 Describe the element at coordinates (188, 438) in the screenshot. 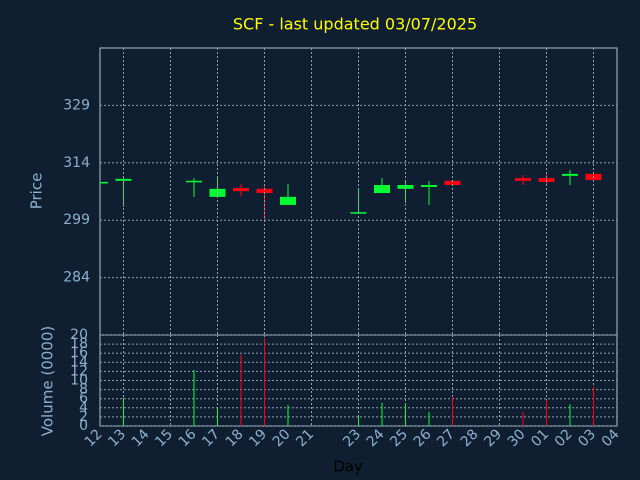

I see `x-tick-label: 16` at that location.